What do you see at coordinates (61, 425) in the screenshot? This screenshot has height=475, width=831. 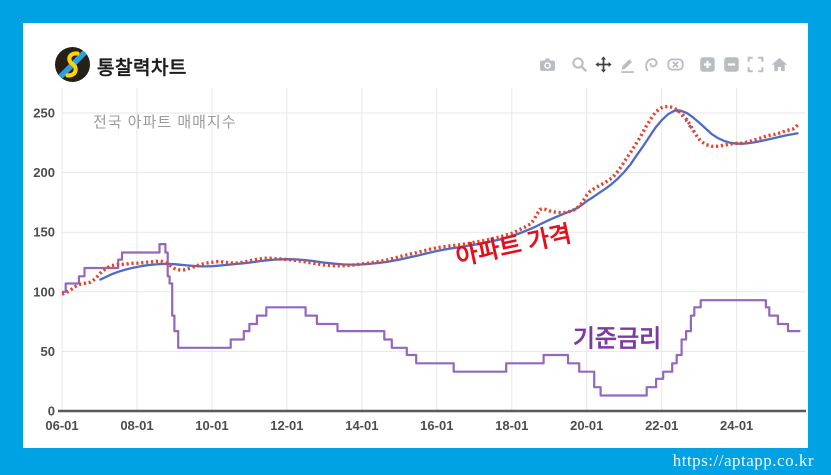 I see `x-tick-label: 06-01` at bounding box center [61, 425].